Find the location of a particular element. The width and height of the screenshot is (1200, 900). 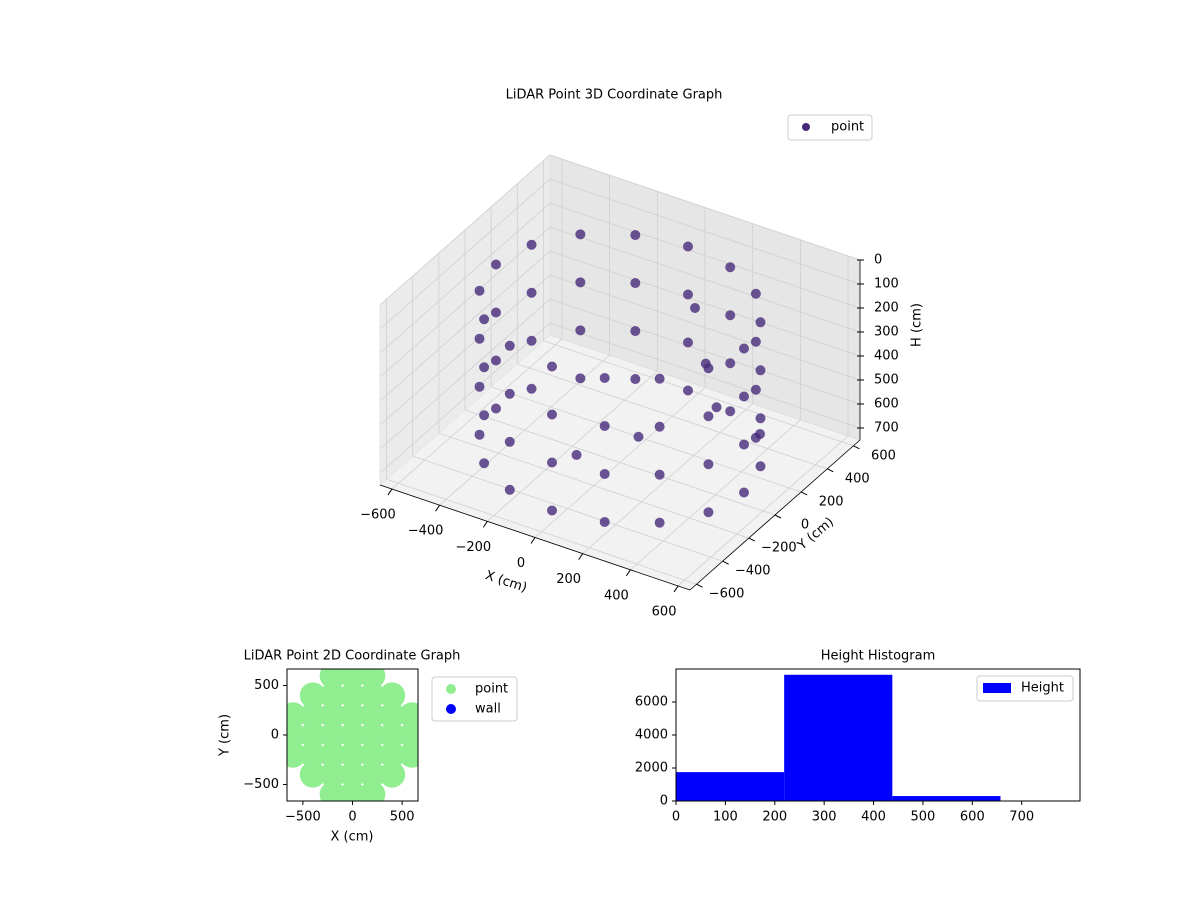

z-tick-label: 600 is located at coordinates (886, 404).